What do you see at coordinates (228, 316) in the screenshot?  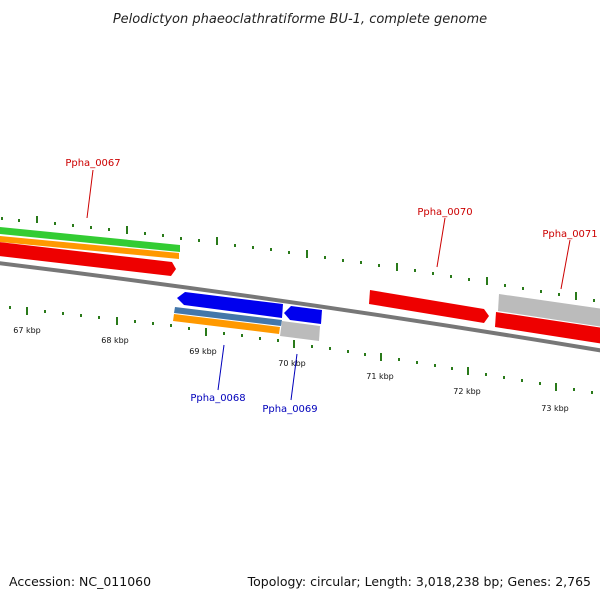 I see `gene-steel-bar` at bounding box center [228, 316].